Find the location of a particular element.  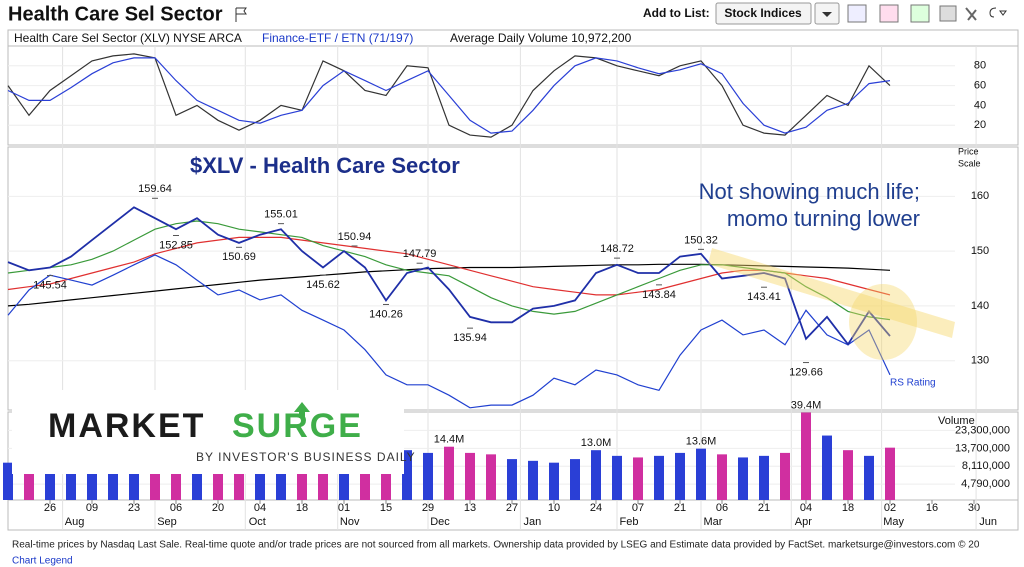

x-tick-label: 20 is located at coordinates (218, 508).